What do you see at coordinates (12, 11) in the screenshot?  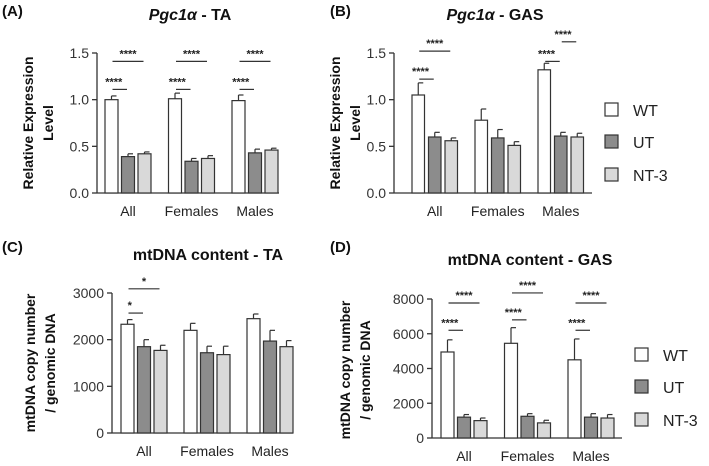 I see `panel-letter: (A)` at bounding box center [12, 11].